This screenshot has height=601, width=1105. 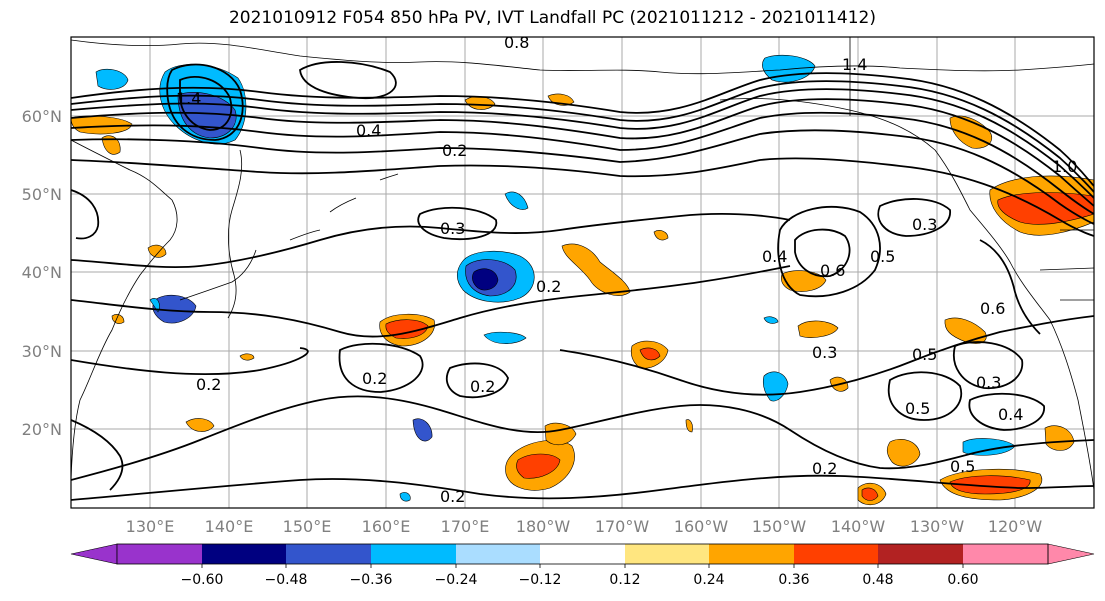 What do you see at coordinates (708, 580) in the screenshot?
I see `colorbar-tick-label: 0.24` at bounding box center [708, 580].